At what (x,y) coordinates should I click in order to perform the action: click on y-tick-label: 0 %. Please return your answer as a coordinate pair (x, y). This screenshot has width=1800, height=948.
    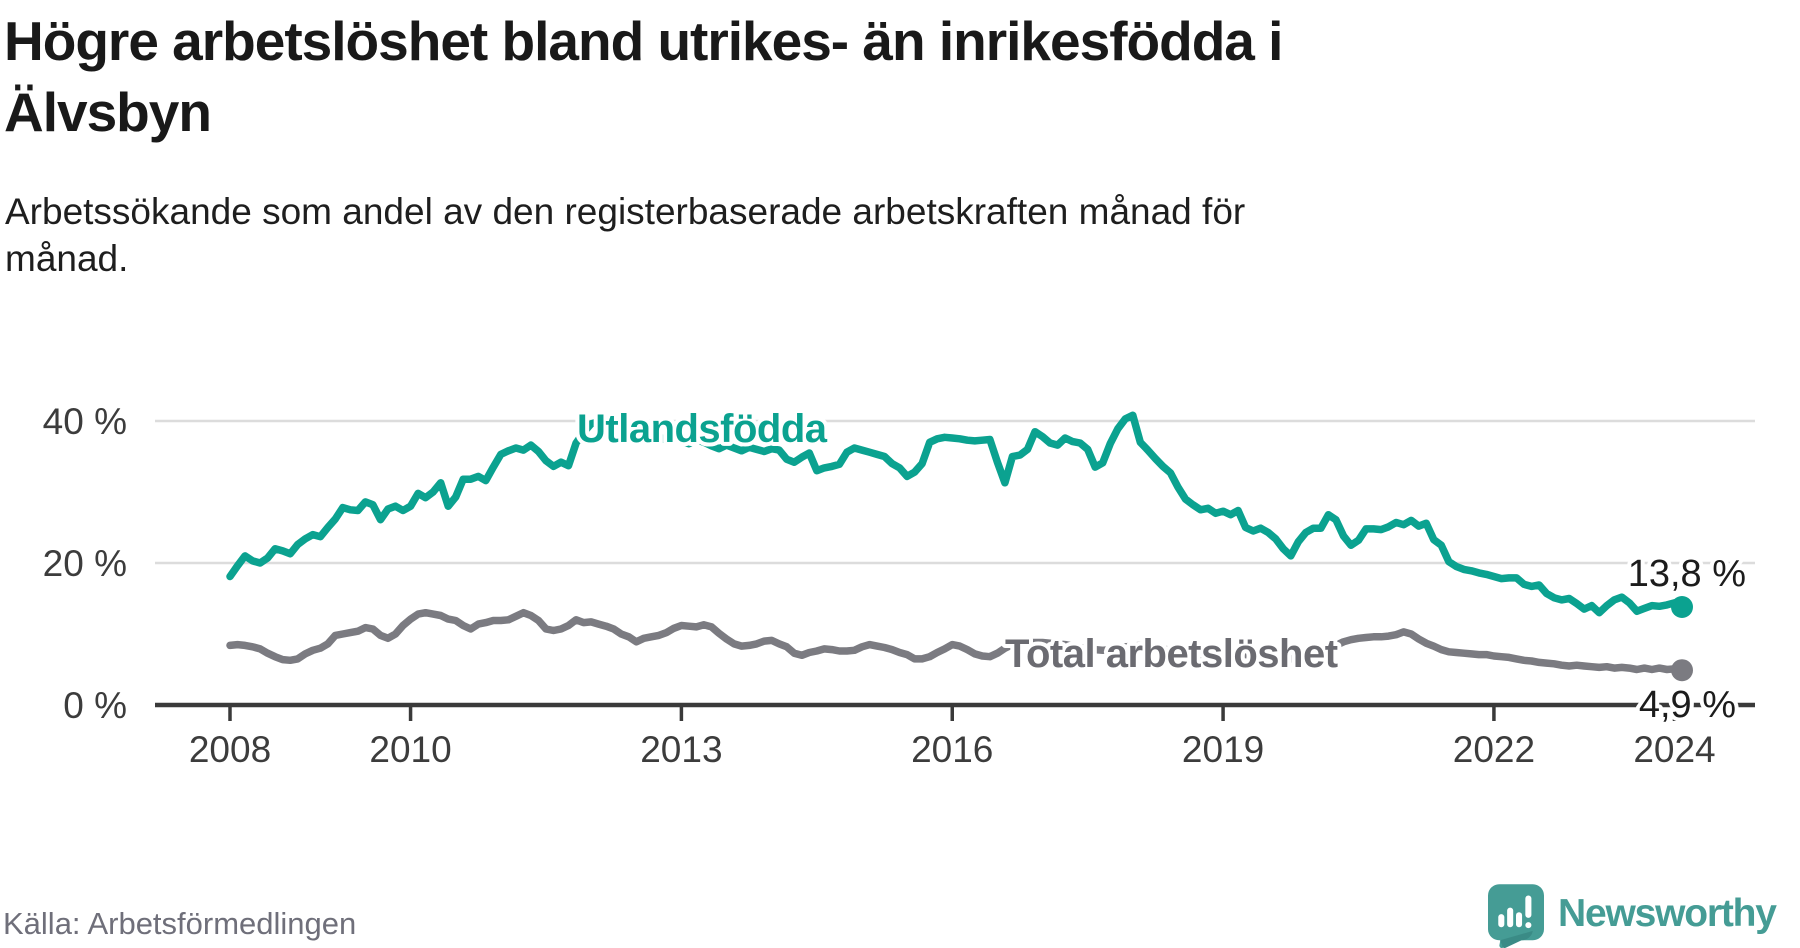
    Looking at the image, I should click on (95, 705).